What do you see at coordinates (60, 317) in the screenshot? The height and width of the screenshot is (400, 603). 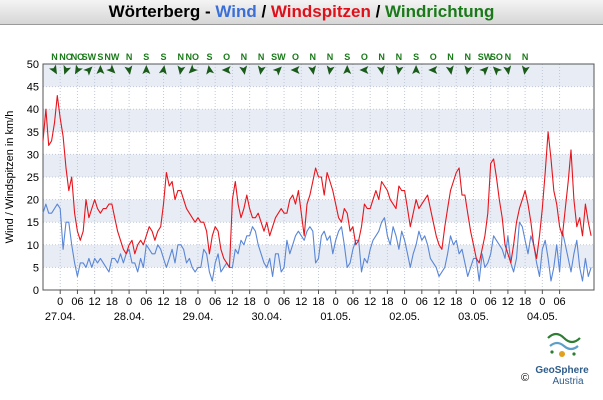 I see `date-label: 27.04.` at bounding box center [60, 317].